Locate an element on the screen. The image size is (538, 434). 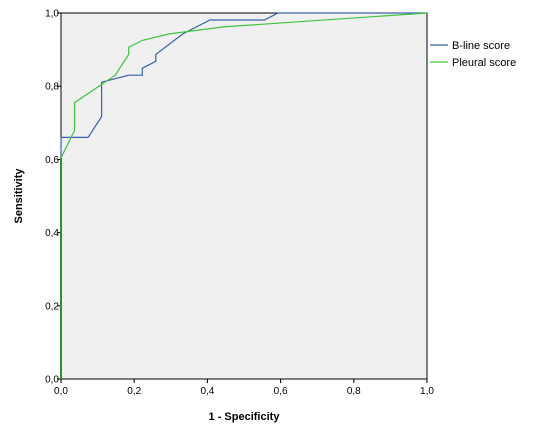
y-tick-label: 0,6 is located at coordinates (52, 160).